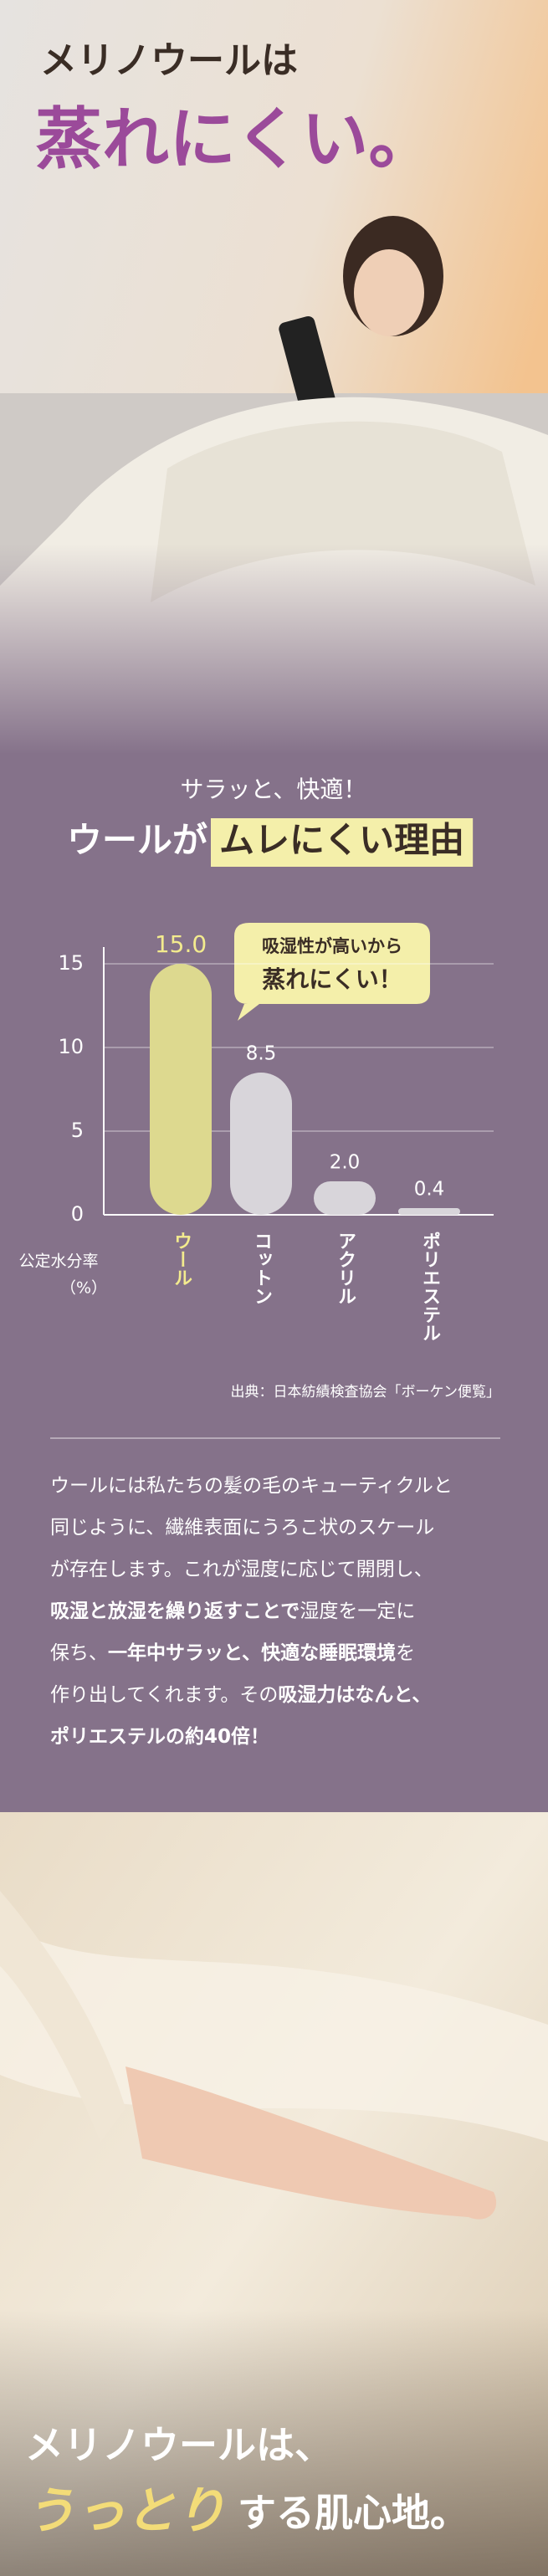 This screenshot has width=548, height=2576. Describe the element at coordinates (389, 292) in the screenshot. I see `person-face` at that location.